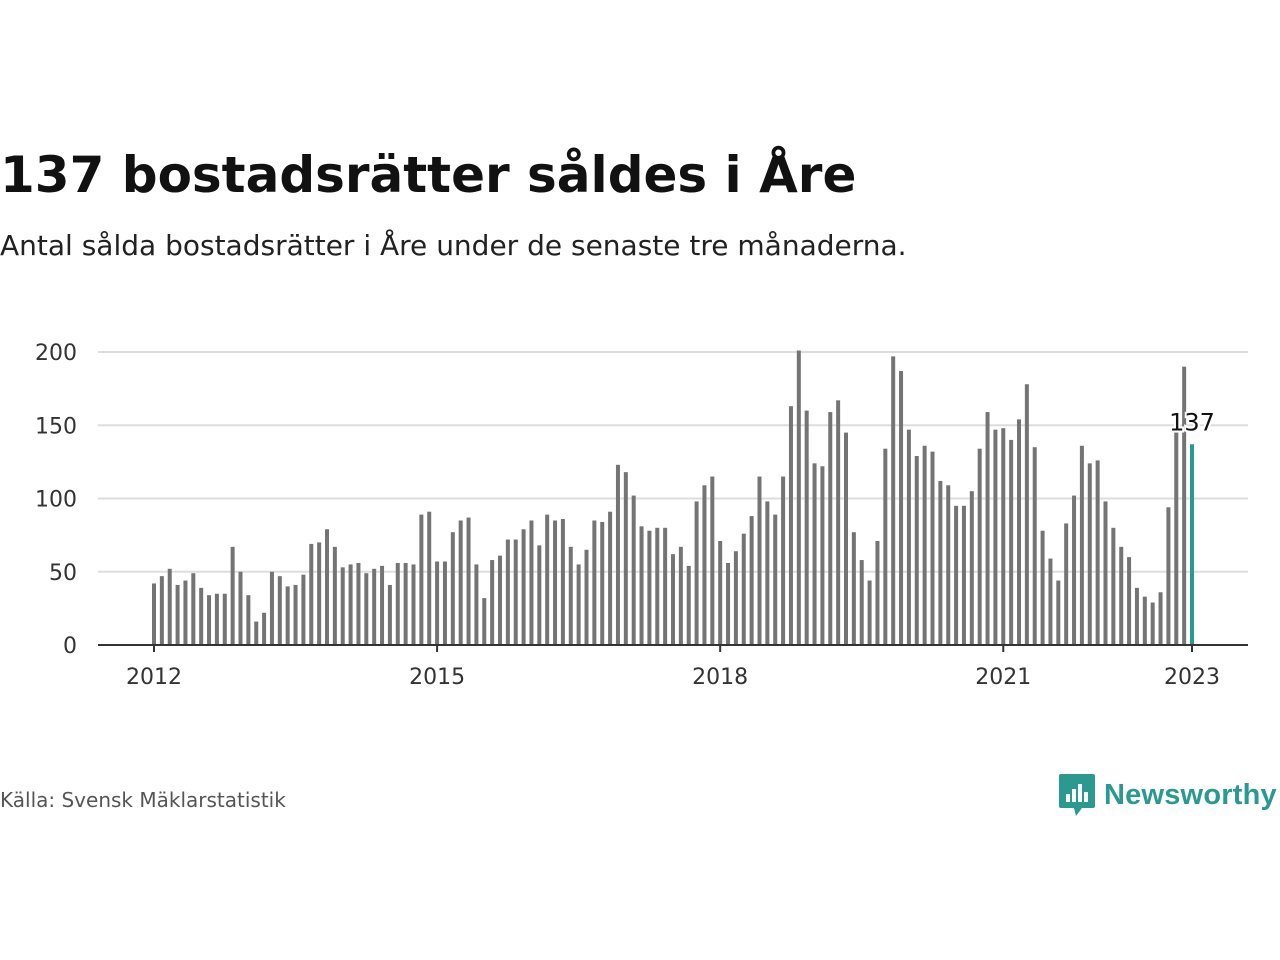  I want to click on y-tick-label: 200, so click(56, 353).